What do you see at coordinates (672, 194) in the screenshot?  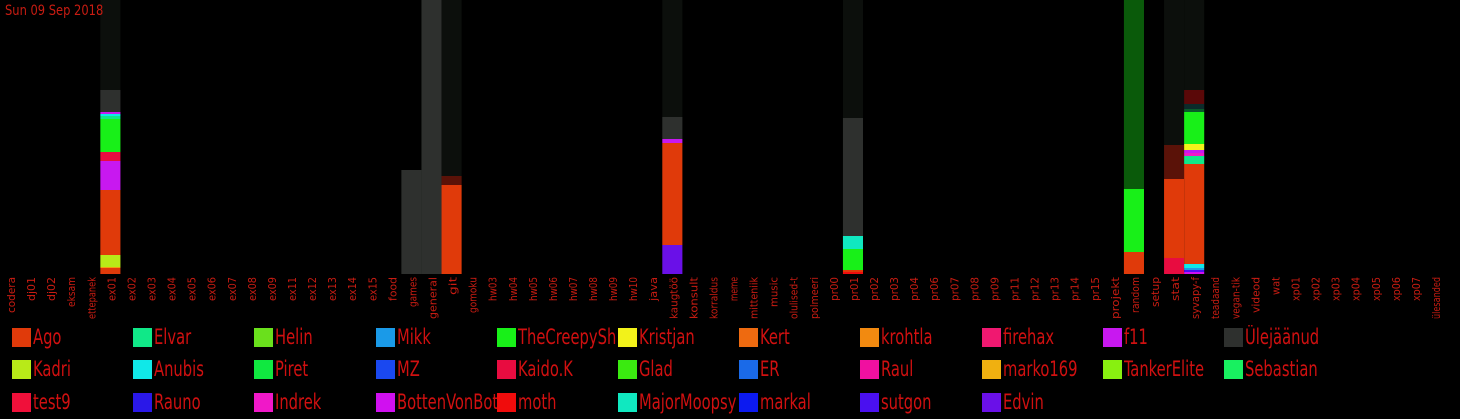 I see `bar-segment-kaugtöö-1` at bounding box center [672, 194].